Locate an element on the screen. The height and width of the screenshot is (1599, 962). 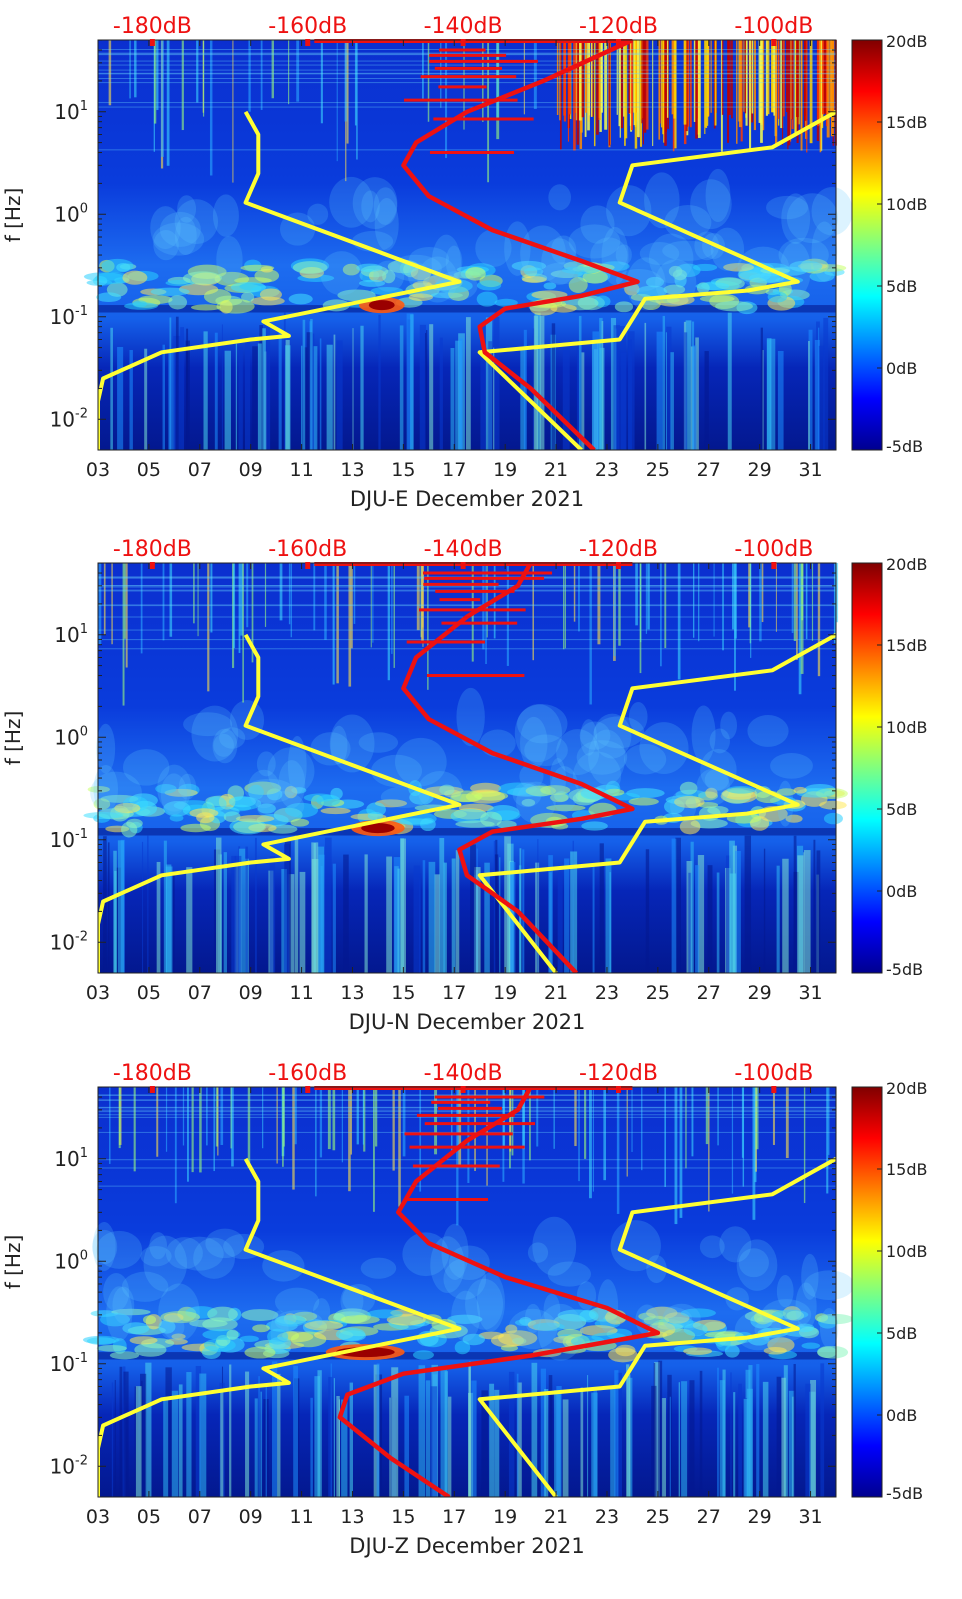
x-tick-label: 05 is located at coordinates (149, 993).